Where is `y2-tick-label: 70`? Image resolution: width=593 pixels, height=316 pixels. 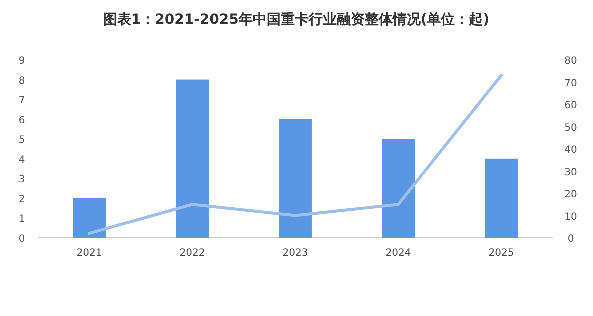
y2-tick-label: 70 is located at coordinates (571, 84).